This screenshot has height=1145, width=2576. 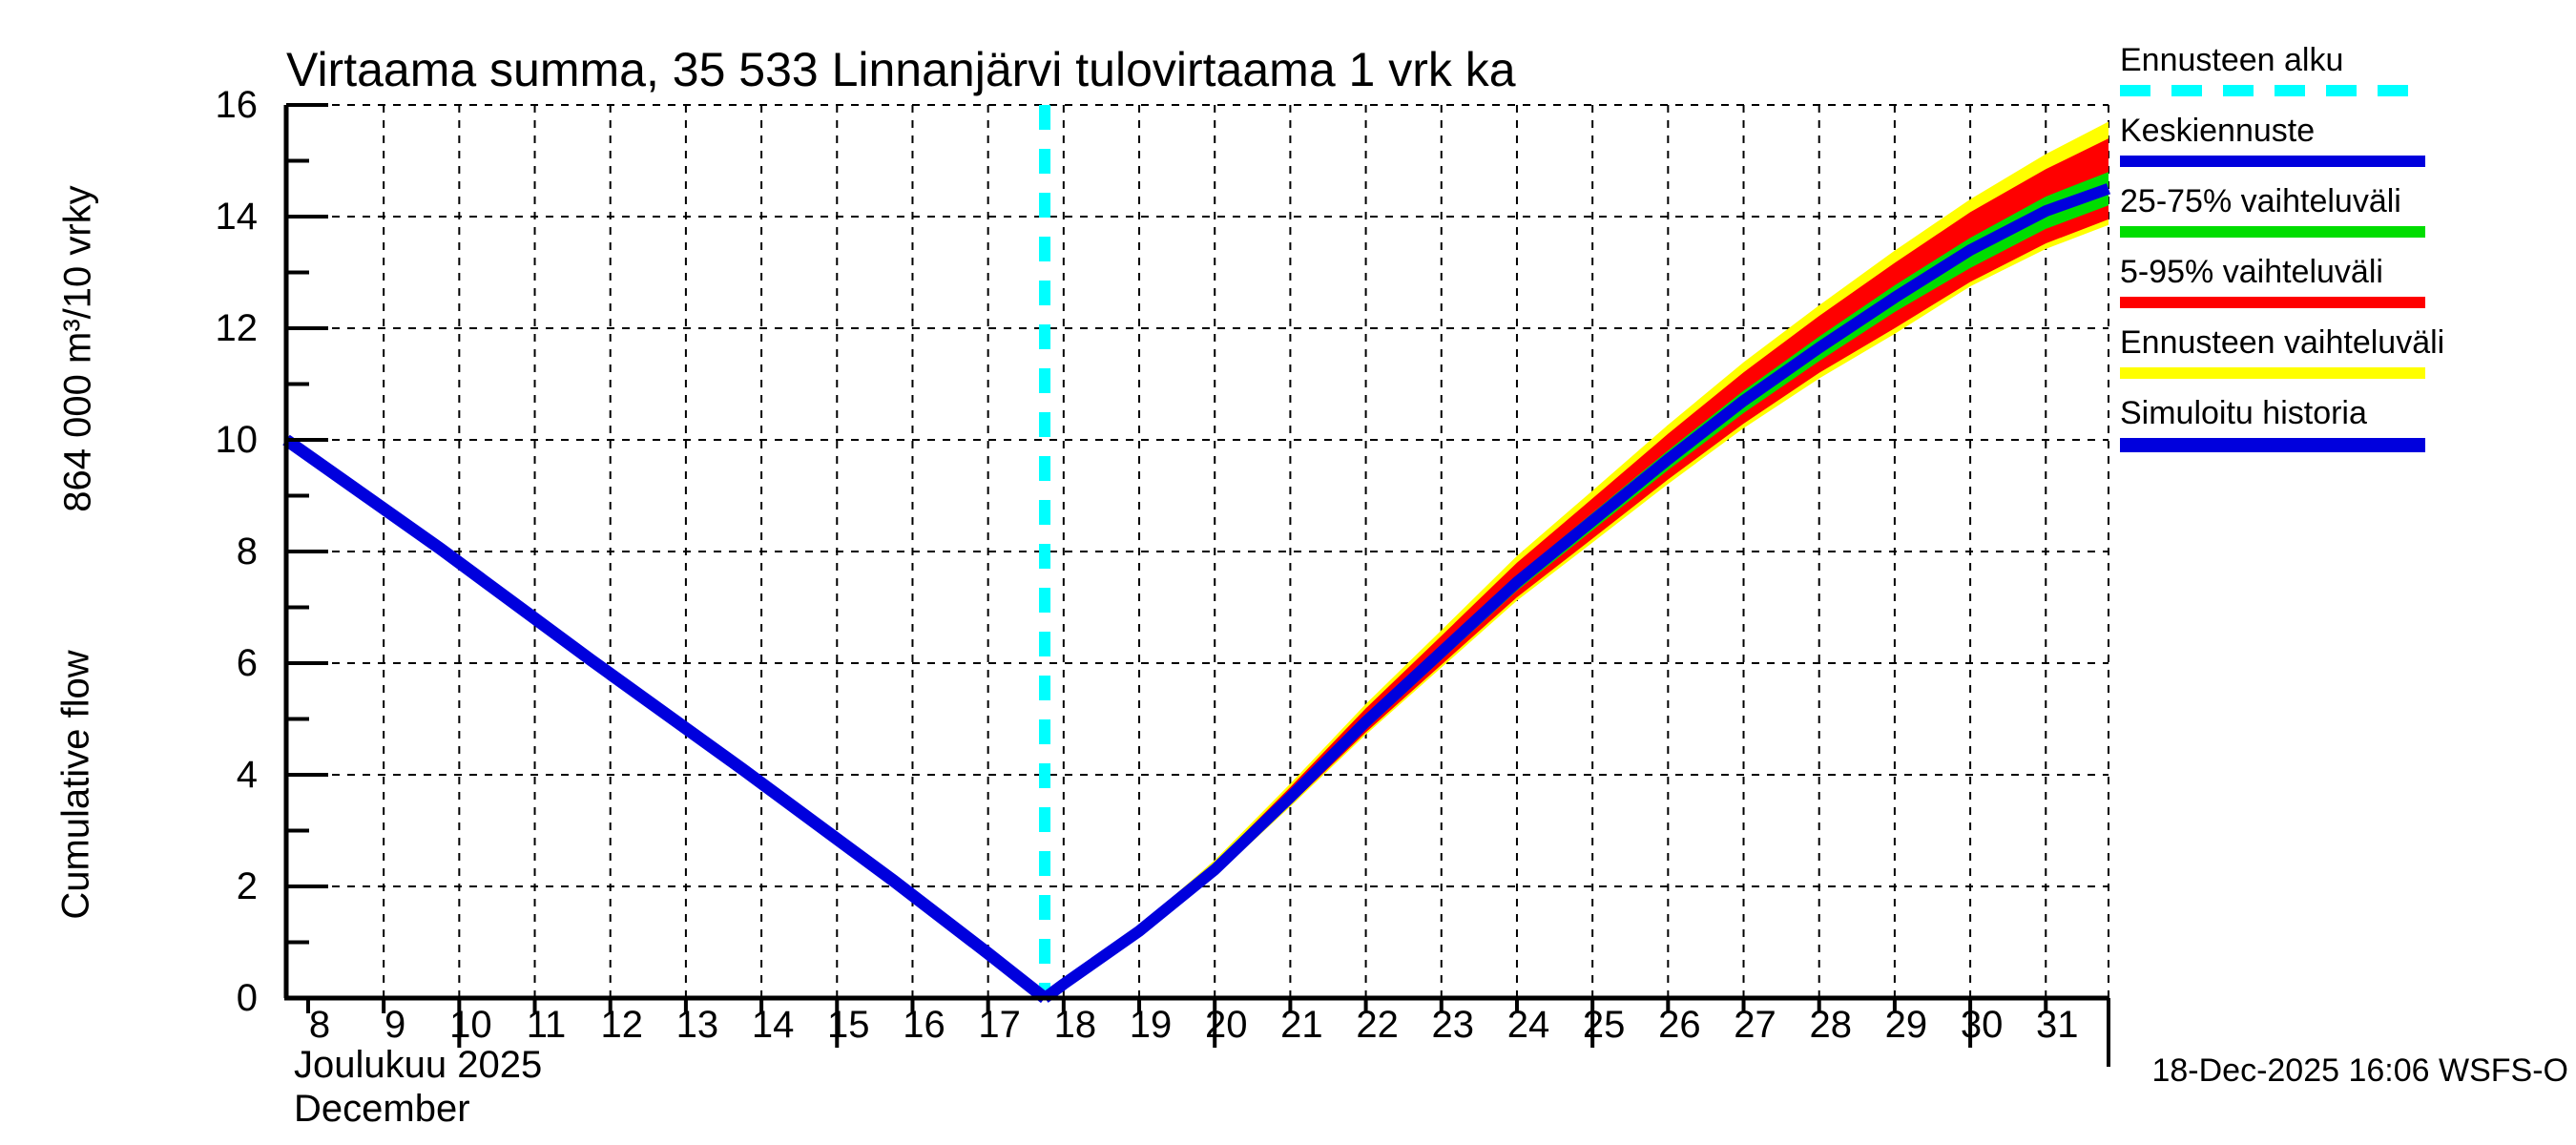 I want to click on y-tick-label: 2, so click(x=247, y=886).